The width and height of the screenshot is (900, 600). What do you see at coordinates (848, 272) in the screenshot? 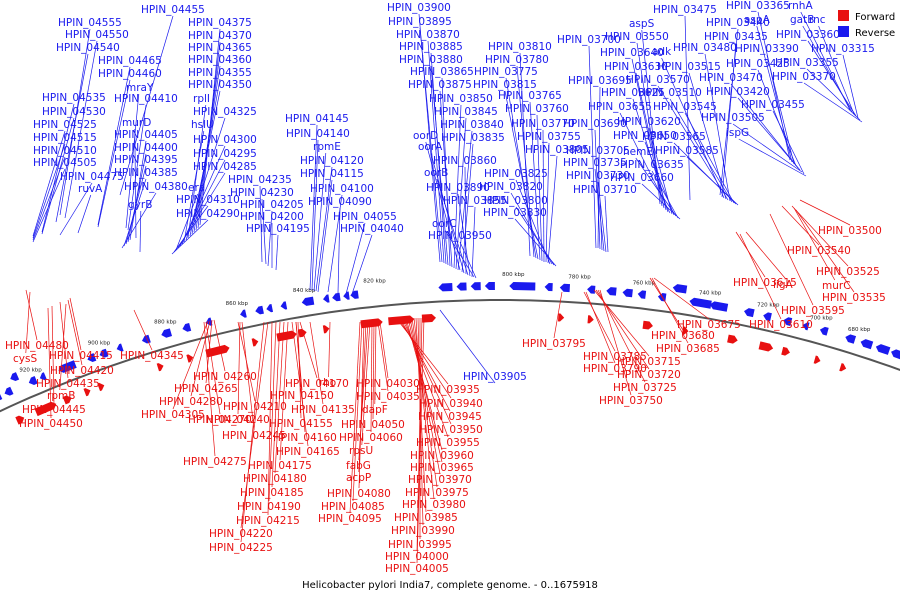
I see `forward-gene-label: HPIN_03525` at bounding box center [848, 272].